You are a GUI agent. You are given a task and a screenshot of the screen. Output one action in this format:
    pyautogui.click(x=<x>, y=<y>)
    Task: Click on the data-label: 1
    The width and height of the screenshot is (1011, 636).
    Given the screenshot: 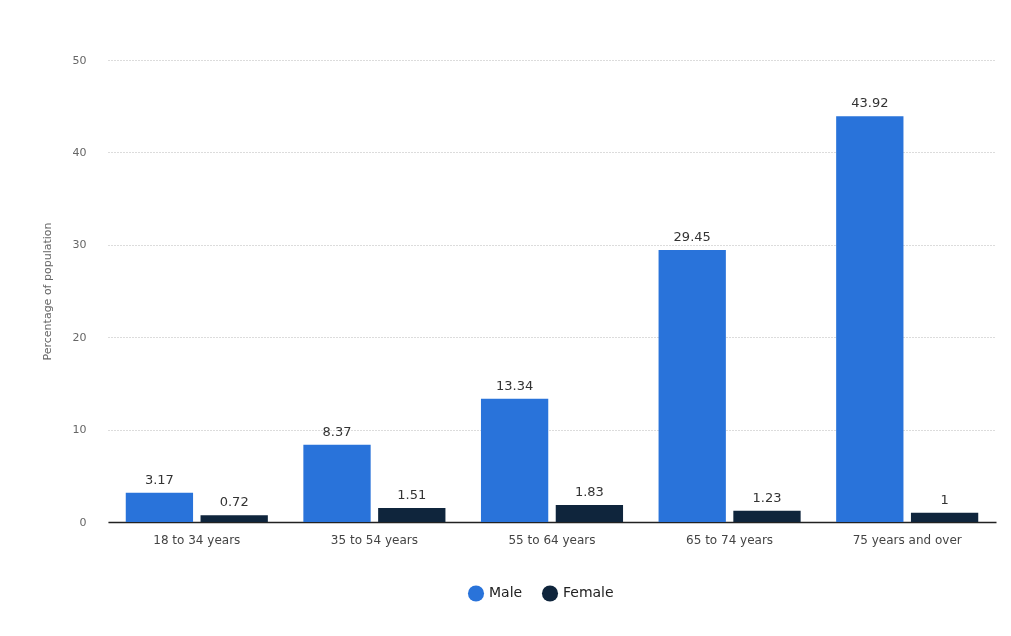 What is the action you would take?
    pyautogui.click(x=944, y=499)
    